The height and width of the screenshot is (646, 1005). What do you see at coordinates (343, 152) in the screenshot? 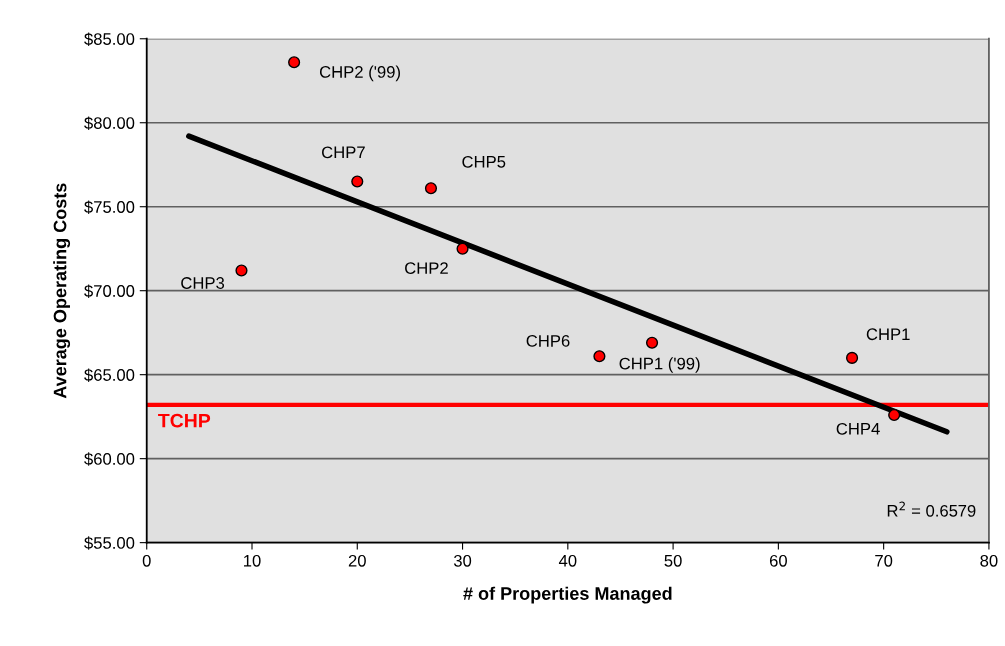
I see `annotation: CHP7` at bounding box center [343, 152].